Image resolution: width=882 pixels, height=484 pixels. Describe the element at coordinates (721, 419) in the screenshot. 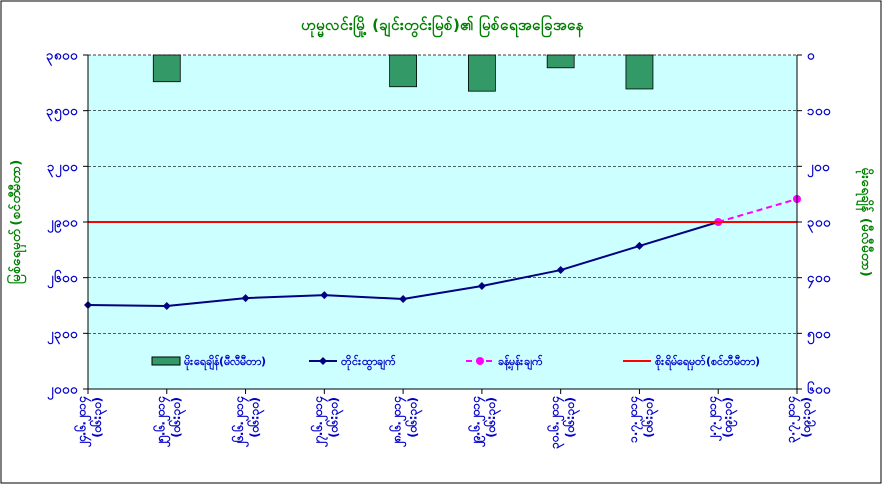

I see `x-tick-label: ၂.၇.၂၀၁၄ (၀၉:၃၀)` at that location.